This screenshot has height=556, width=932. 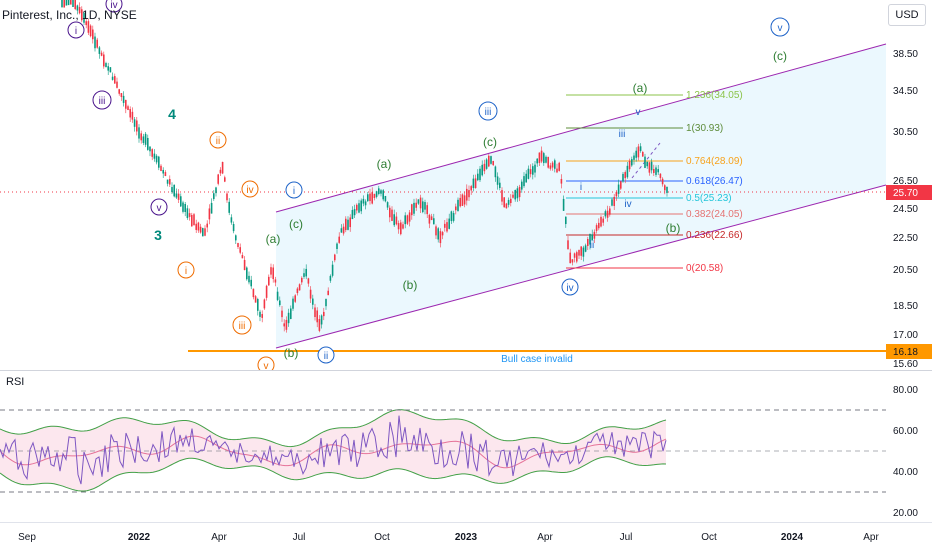 What do you see at coordinates (69, 15) in the screenshot?
I see `symbol-title: Pinterest, Inc., 1D, NYSE` at bounding box center [69, 15].